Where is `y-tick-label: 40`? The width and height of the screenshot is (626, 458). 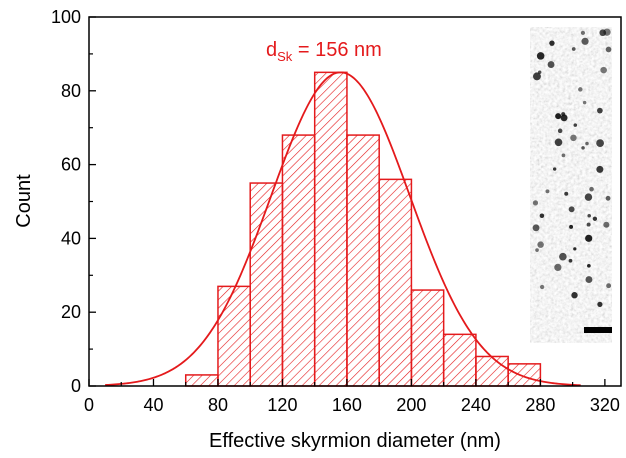 y-tick-label: 40 is located at coordinates (71, 238).